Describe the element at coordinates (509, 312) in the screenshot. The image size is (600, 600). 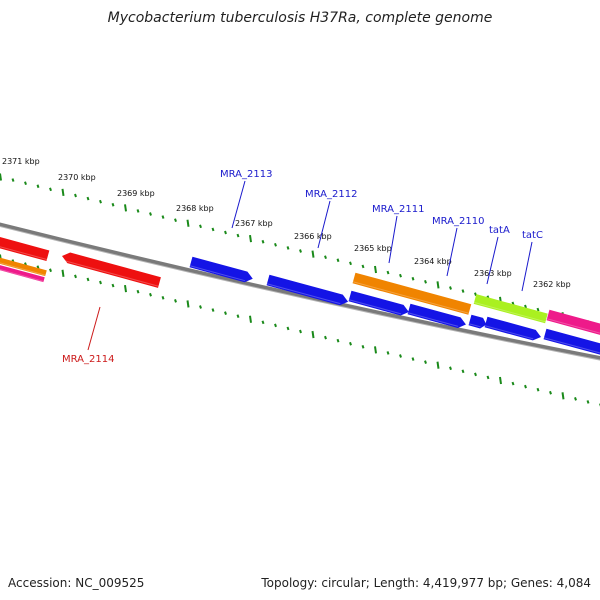
I see `gene-lime-outer-shade` at that location.